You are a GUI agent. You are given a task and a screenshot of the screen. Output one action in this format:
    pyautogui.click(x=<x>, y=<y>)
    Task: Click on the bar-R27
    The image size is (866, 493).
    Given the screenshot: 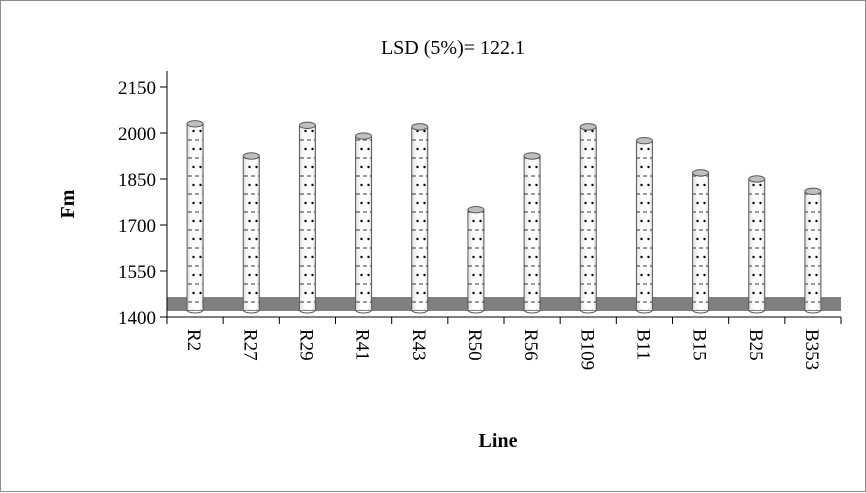 What is the action you would take?
    pyautogui.click(x=251, y=233)
    